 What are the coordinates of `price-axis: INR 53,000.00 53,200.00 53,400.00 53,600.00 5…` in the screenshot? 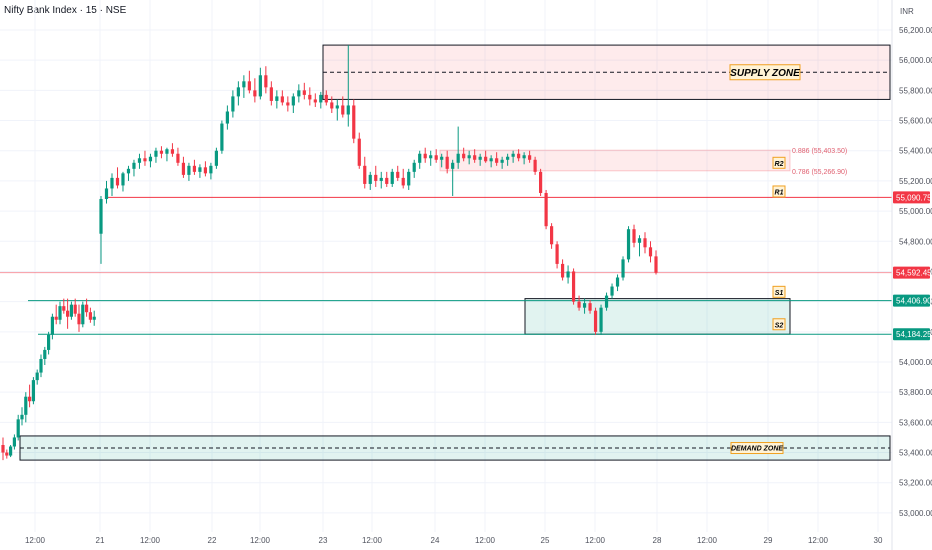 It's located at (911, 275).